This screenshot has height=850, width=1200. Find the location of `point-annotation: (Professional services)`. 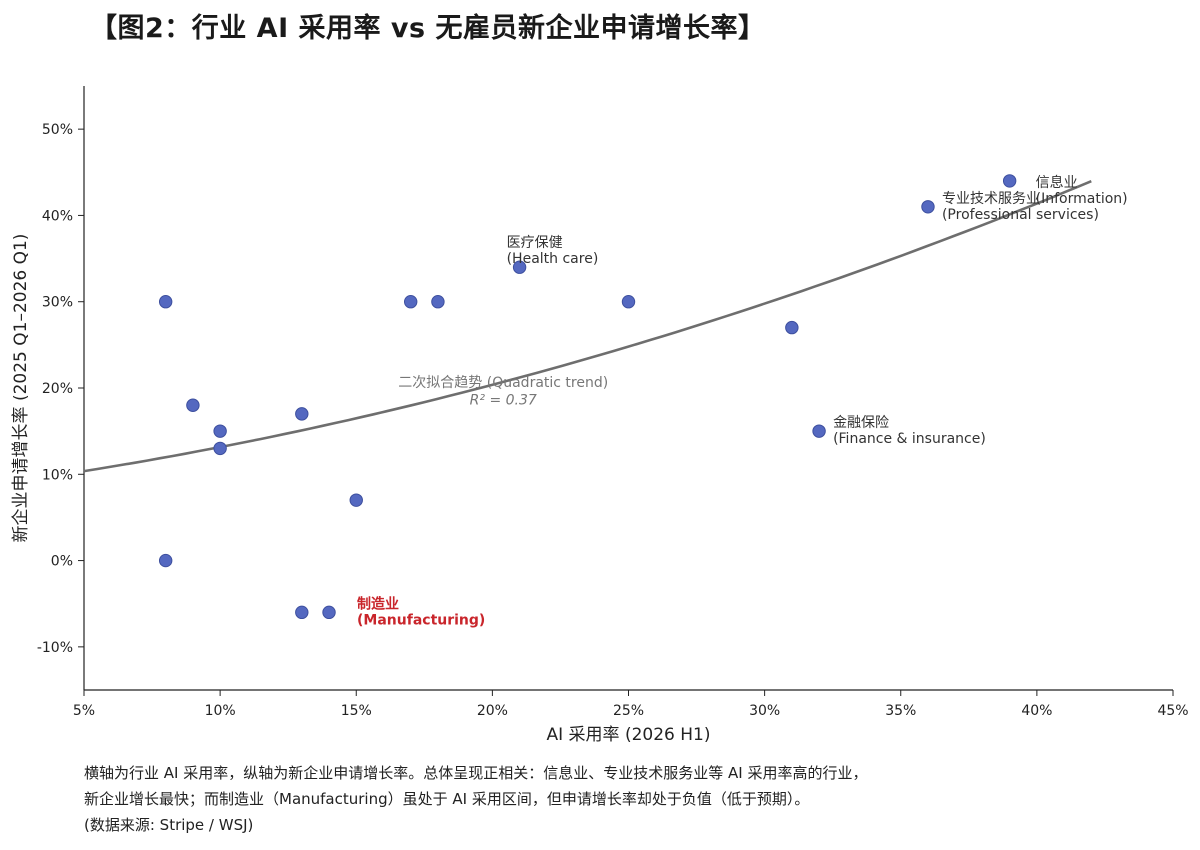

point-annotation: (Professional services) is located at coordinates (1020, 215).